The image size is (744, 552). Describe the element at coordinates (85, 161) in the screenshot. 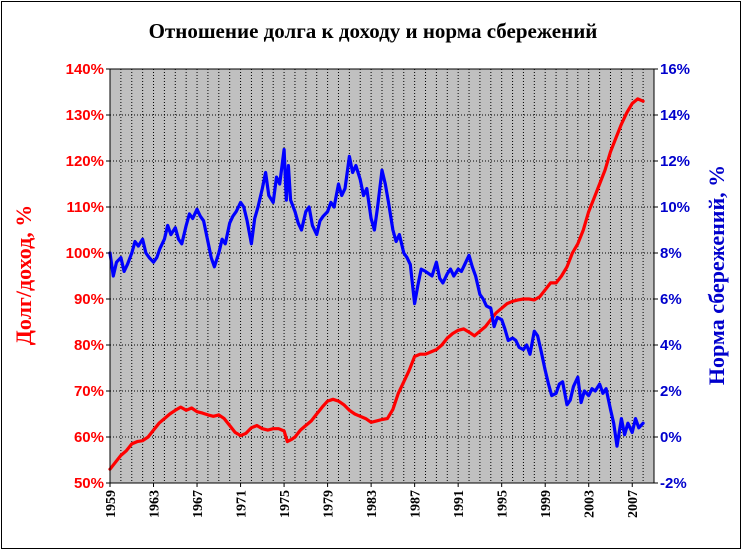

I see `left-tick-label: 120%` at that location.